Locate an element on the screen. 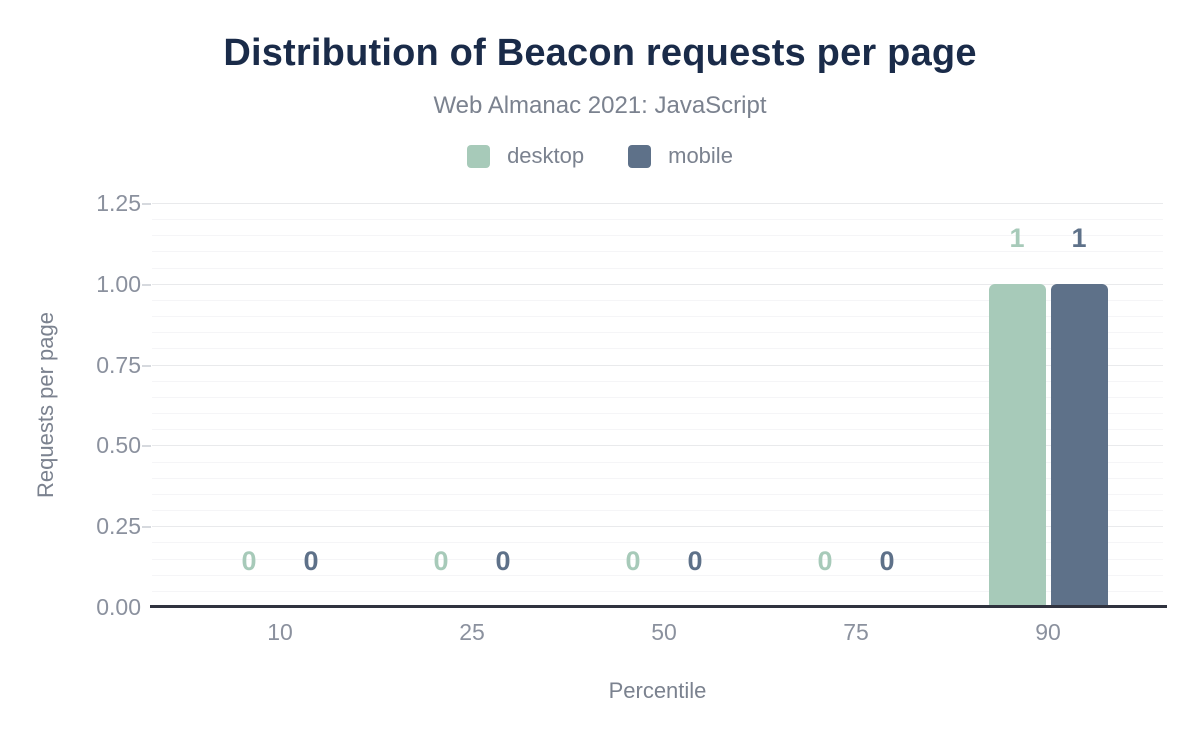  y-tick-label: 0.75 is located at coordinates (118, 364).